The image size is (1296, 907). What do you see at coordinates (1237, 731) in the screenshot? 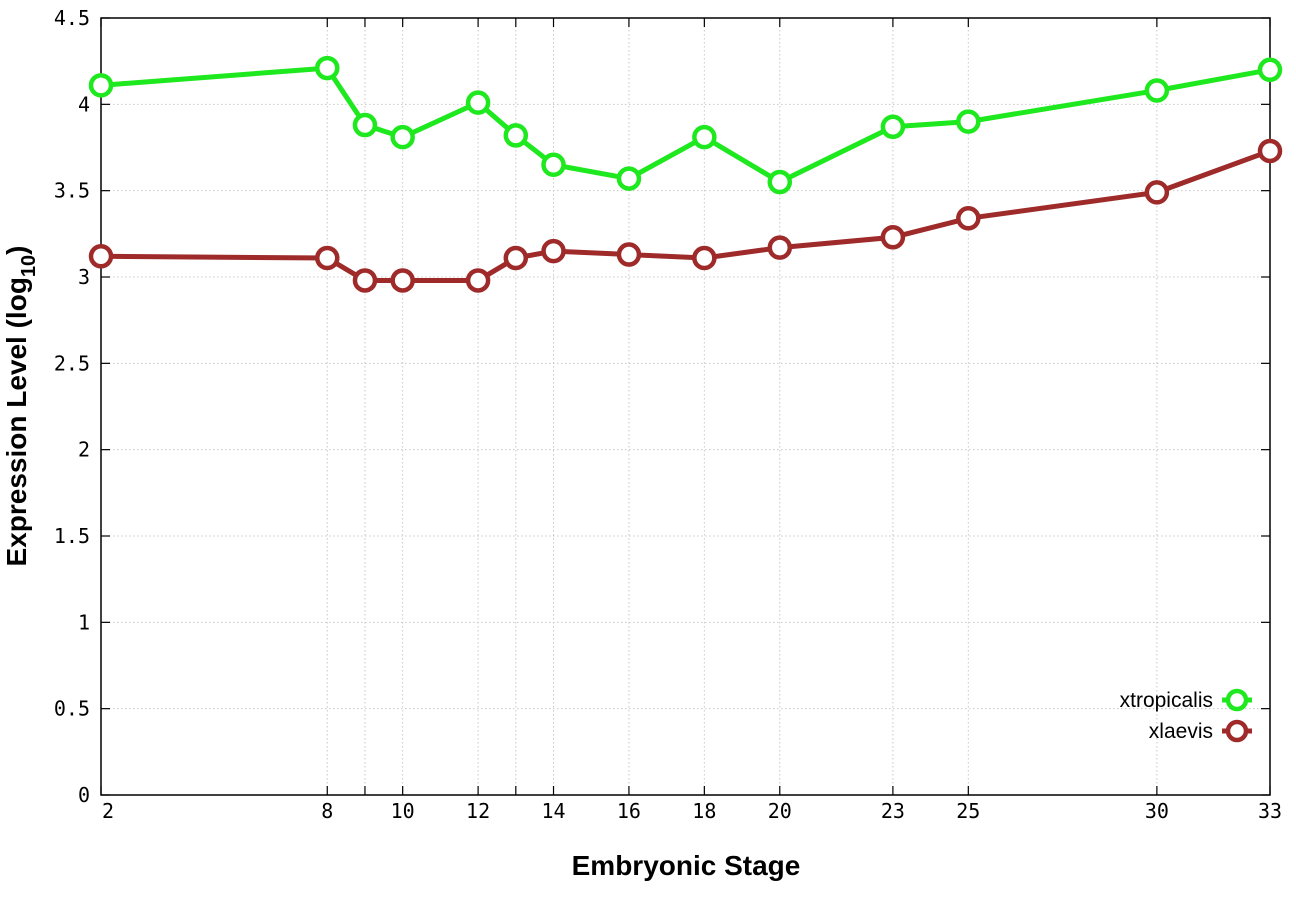
I see `legend-marker-xlaevis` at bounding box center [1237, 731].